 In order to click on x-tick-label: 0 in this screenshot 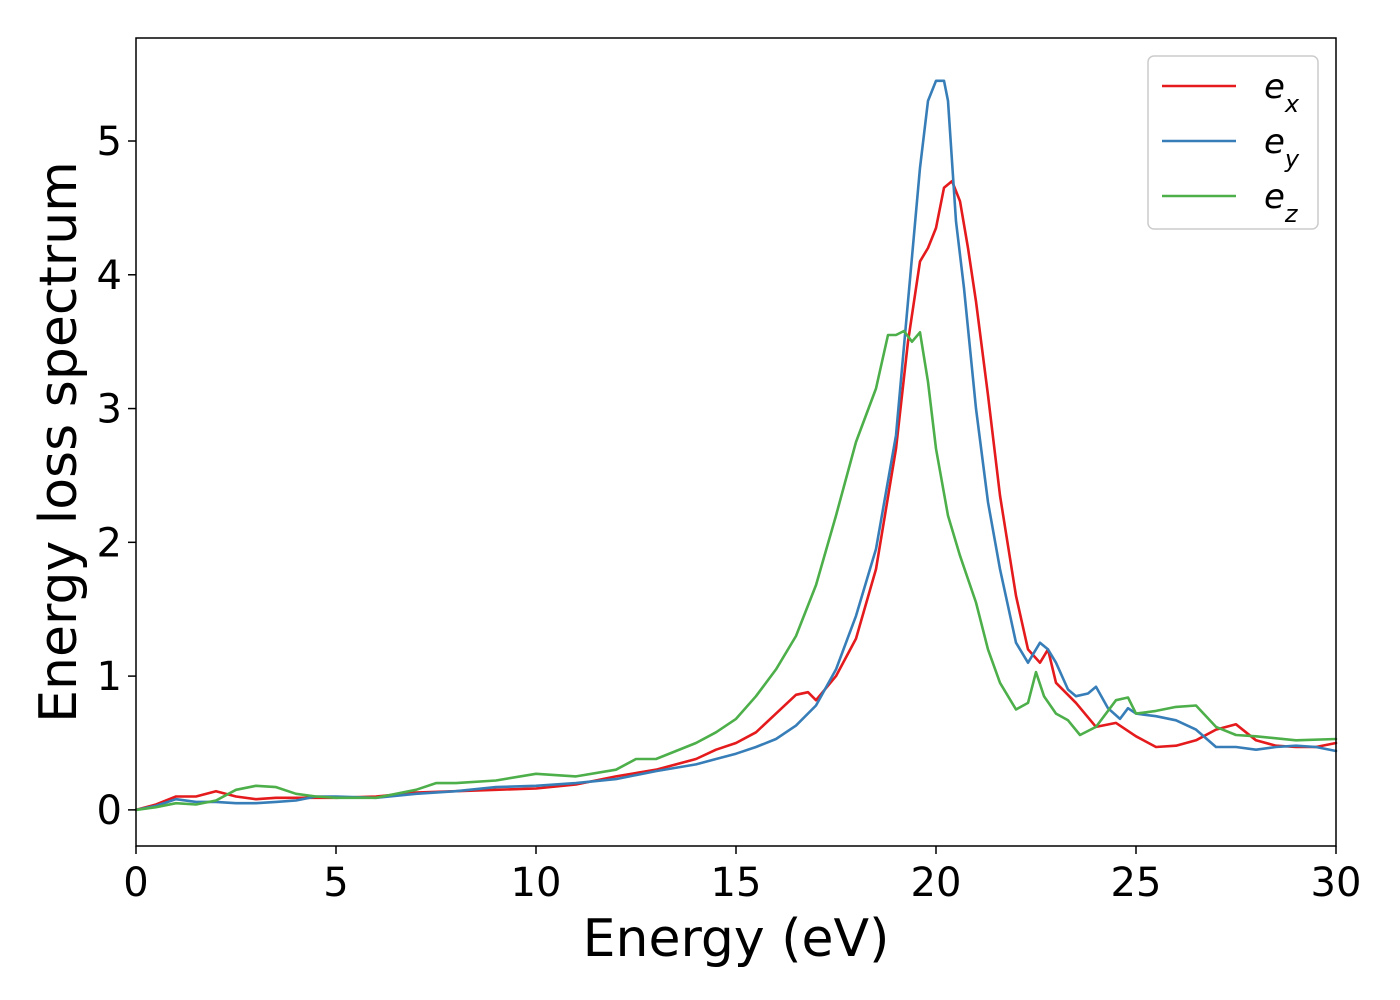, I will do `click(135, 883)`.